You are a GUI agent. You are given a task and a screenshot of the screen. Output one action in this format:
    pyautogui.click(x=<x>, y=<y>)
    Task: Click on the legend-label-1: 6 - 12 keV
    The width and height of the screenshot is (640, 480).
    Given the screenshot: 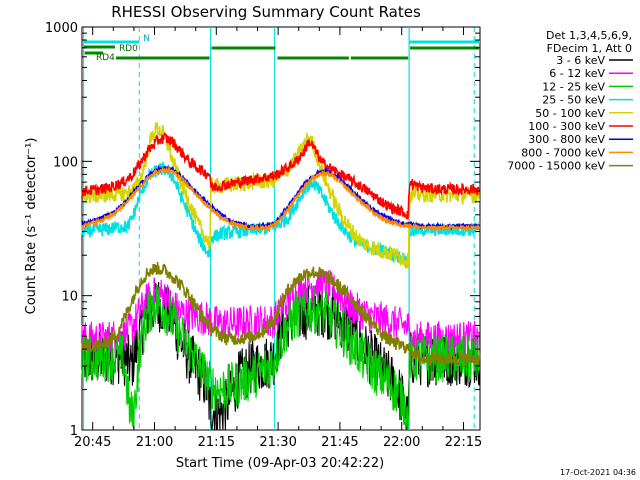 What is the action you would take?
    pyautogui.click(x=577, y=73)
    